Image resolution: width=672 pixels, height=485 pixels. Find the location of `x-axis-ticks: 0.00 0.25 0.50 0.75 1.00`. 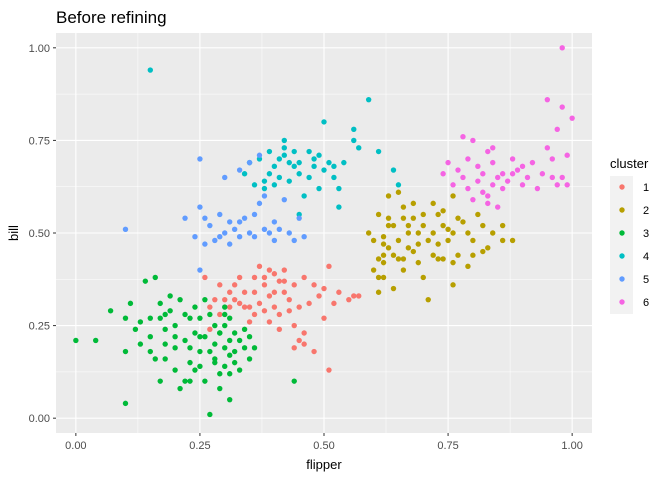

x-axis-ticks: 0.00 0.25 0.50 0.75 1.00 is located at coordinates (324, 442).